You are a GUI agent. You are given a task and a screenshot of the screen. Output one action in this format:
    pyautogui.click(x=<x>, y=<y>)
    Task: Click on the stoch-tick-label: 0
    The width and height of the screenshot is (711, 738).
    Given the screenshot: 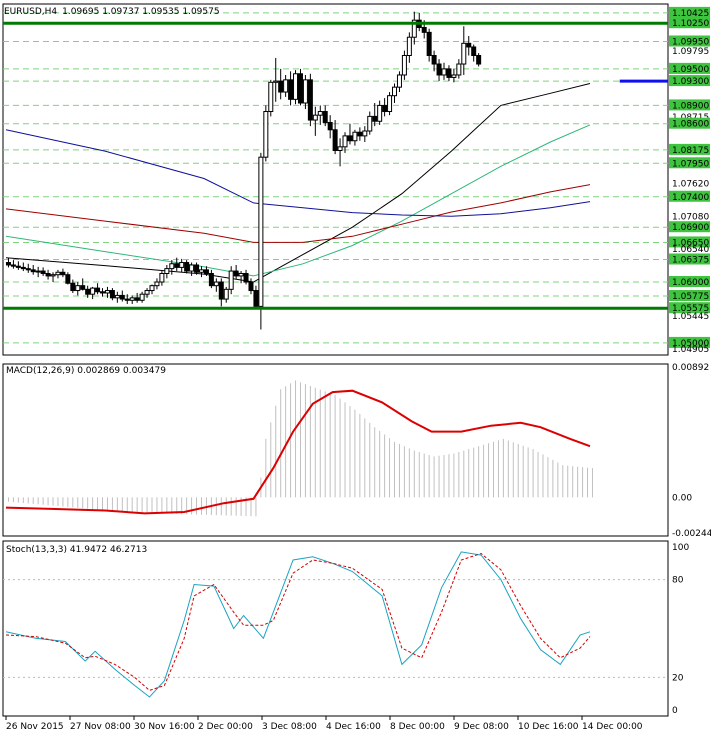 What is the action you would take?
    pyautogui.click(x=675, y=711)
    